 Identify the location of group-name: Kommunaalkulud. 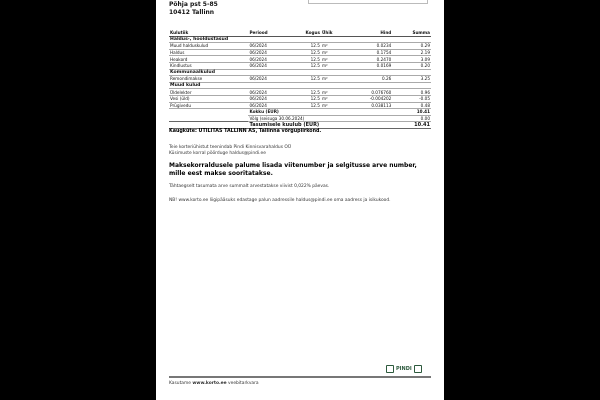
(300, 73).